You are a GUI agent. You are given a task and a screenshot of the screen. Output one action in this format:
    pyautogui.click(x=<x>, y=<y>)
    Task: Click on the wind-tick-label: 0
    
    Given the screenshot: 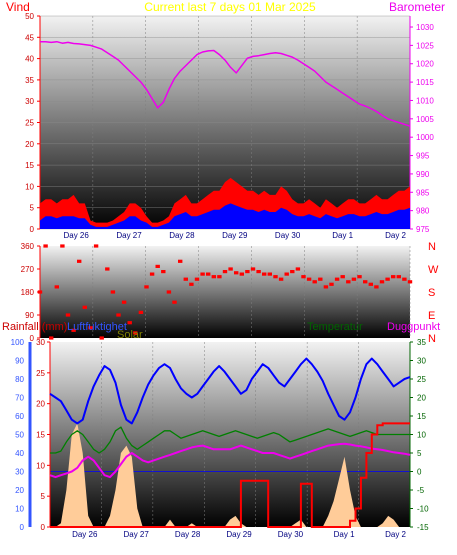 What is the action you would take?
    pyautogui.click(x=32, y=229)
    